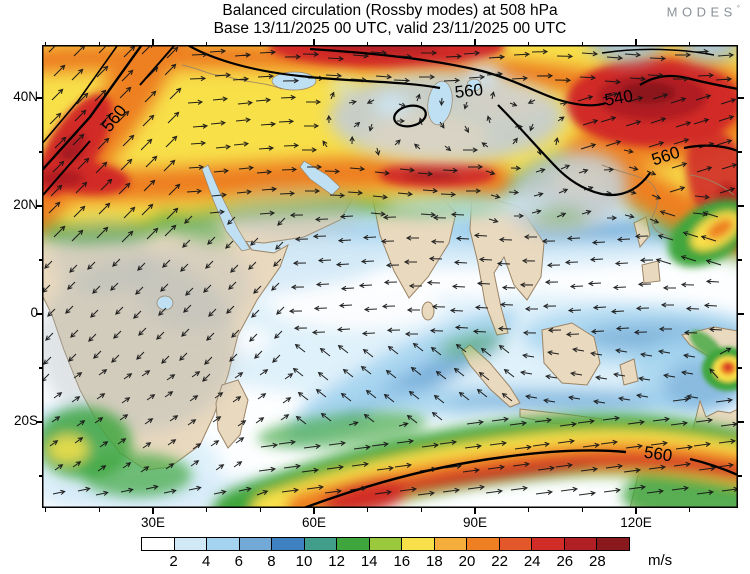 The width and height of the screenshot is (750, 574). Describe the element at coordinates (565, 561) in the screenshot. I see `colorbar-tick-label: 26` at that location.